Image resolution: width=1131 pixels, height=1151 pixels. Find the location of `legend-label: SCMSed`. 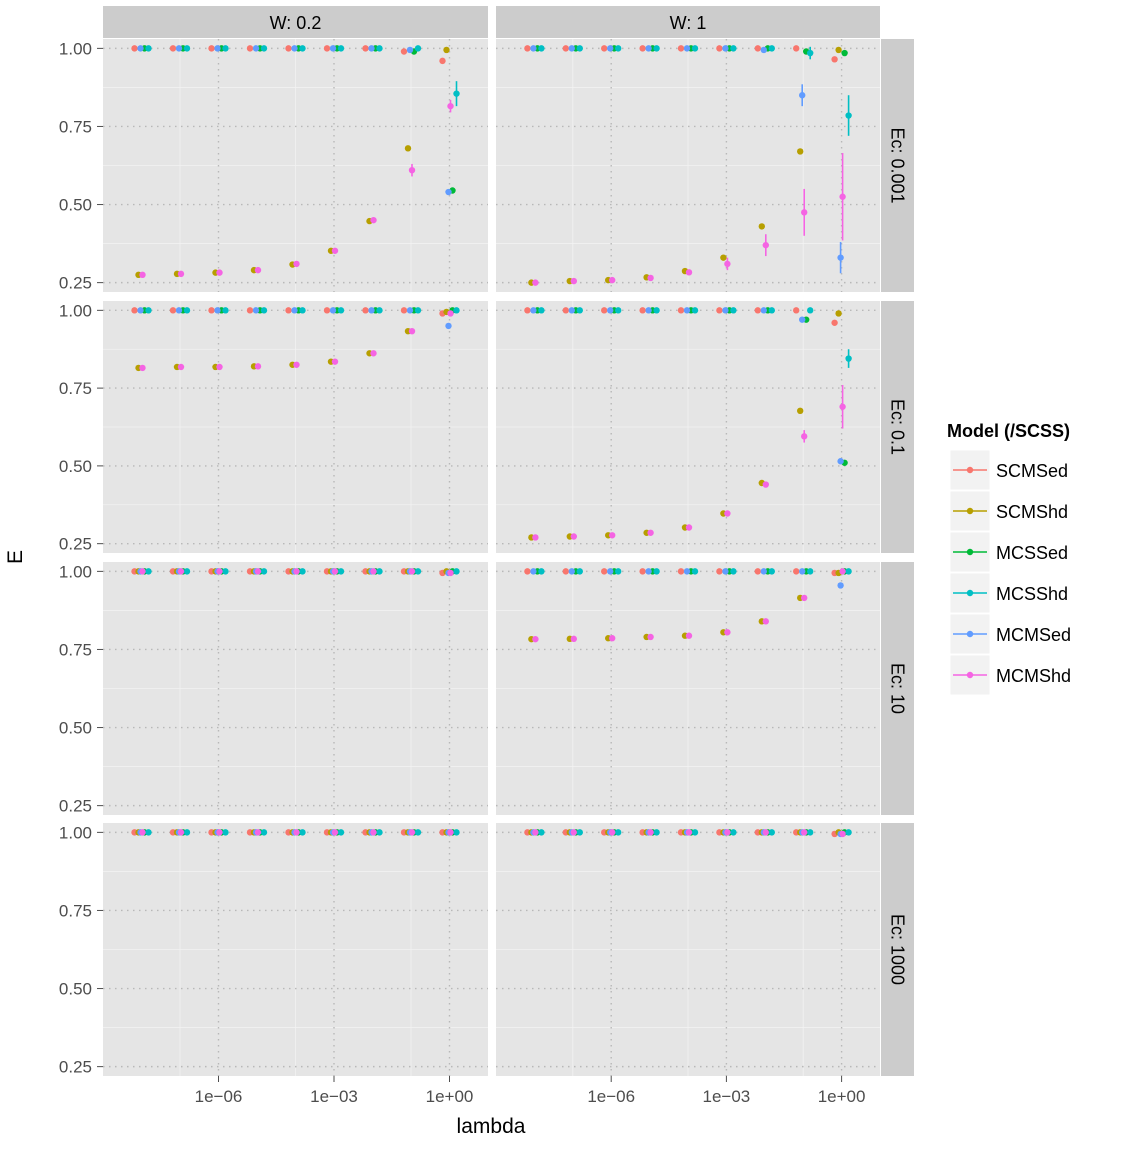

legend-label: SCMSed is located at coordinates (1032, 471).